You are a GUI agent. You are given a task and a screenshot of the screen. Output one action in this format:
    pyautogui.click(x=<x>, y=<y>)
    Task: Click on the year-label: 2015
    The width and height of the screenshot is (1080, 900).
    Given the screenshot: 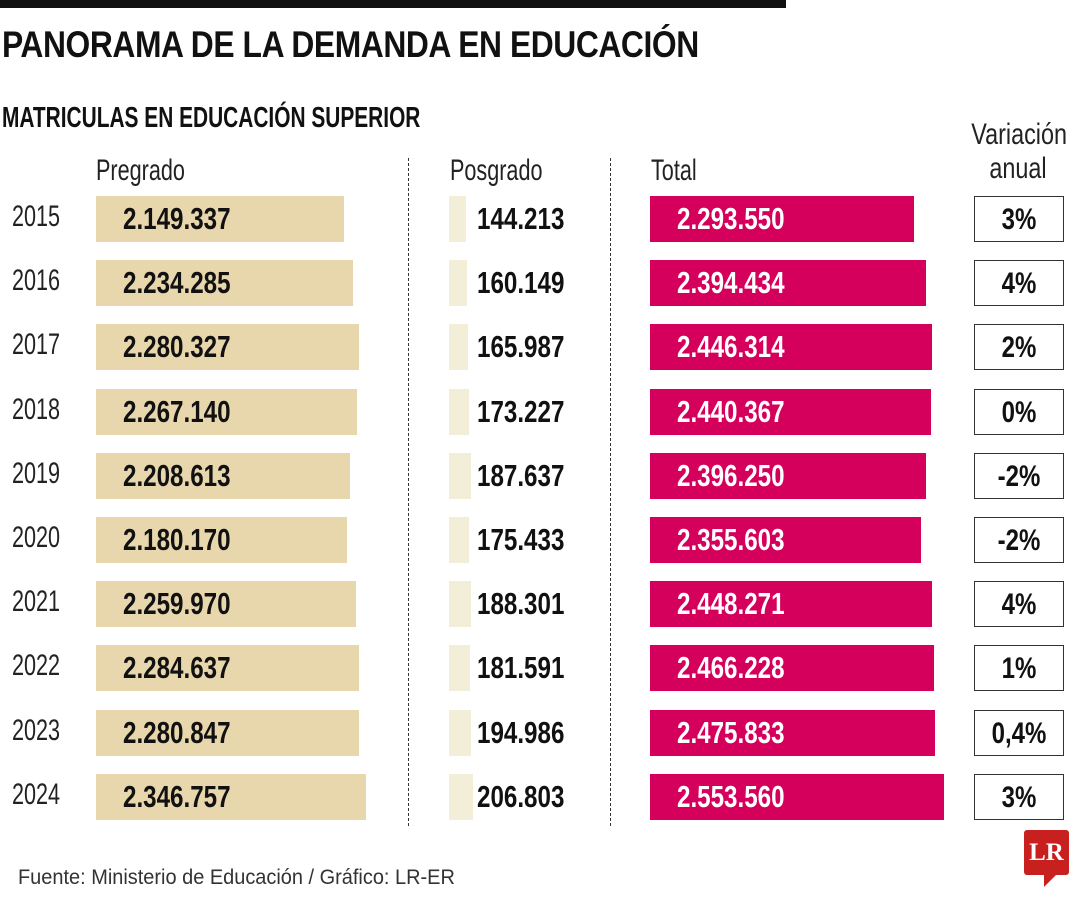 What is the action you would take?
    pyautogui.click(x=36, y=216)
    